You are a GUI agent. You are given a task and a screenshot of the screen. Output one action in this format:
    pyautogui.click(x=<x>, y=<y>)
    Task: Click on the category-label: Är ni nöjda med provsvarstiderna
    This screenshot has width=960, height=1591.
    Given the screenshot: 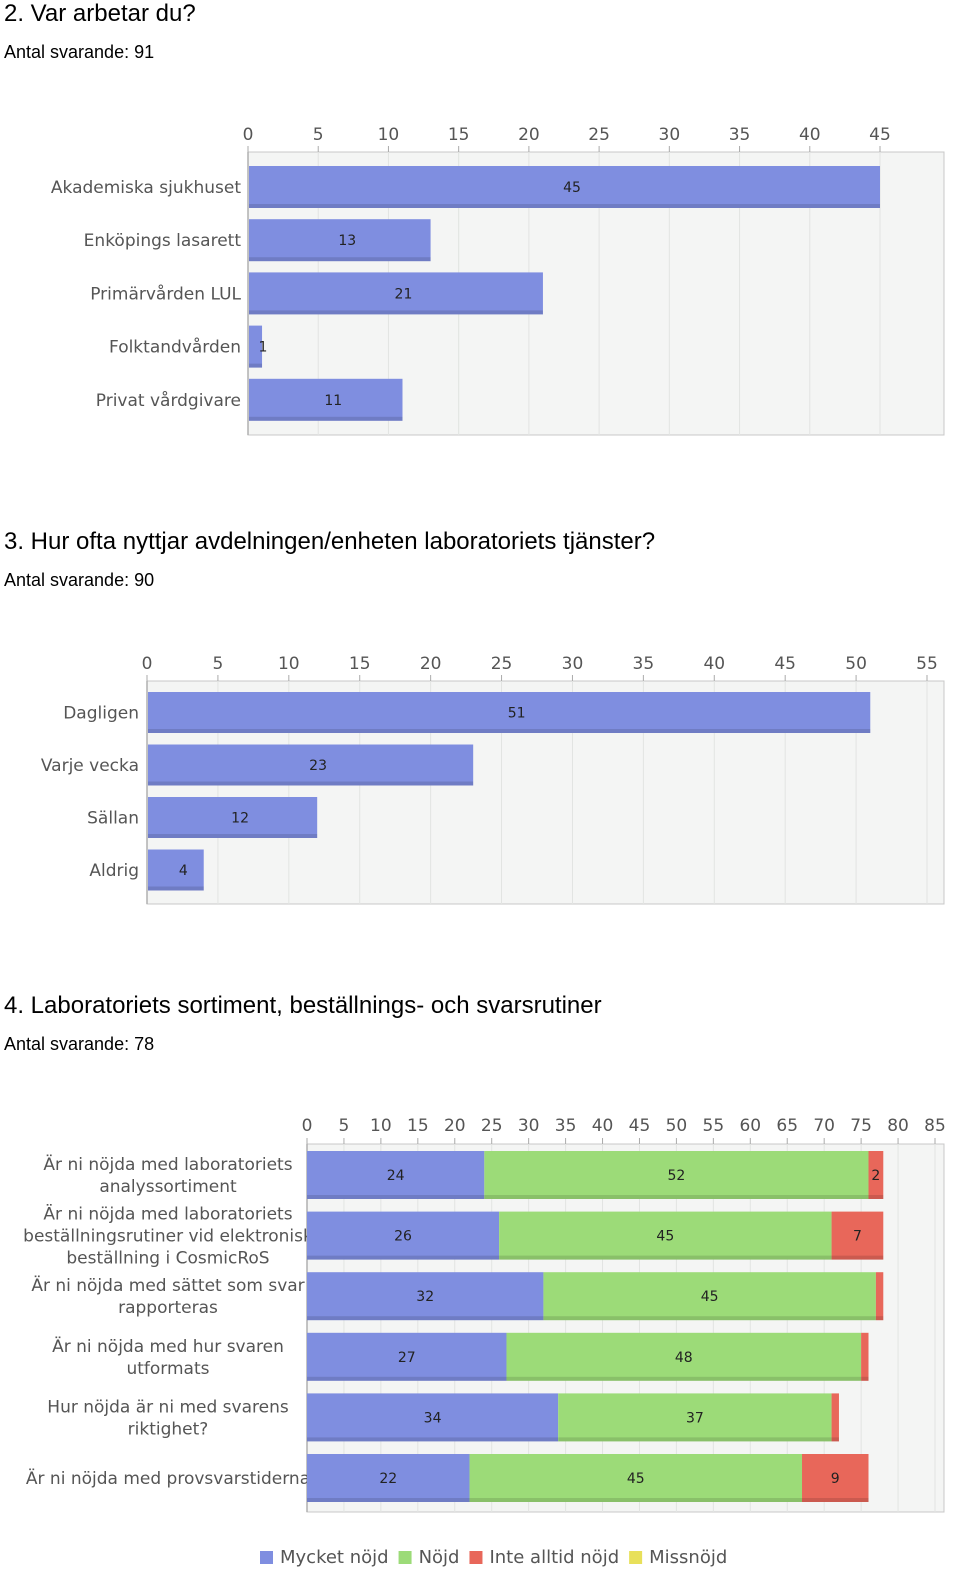 What is the action you would take?
    pyautogui.click(x=168, y=1478)
    